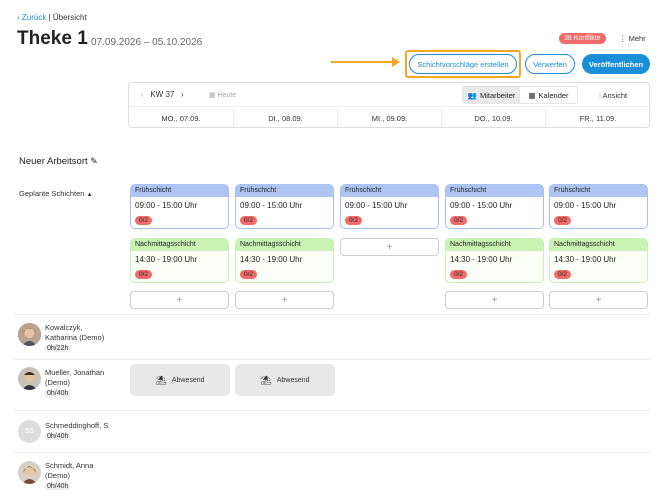  Describe the element at coordinates (365, 62) in the screenshot. I see `annotation-arrow-line` at that location.